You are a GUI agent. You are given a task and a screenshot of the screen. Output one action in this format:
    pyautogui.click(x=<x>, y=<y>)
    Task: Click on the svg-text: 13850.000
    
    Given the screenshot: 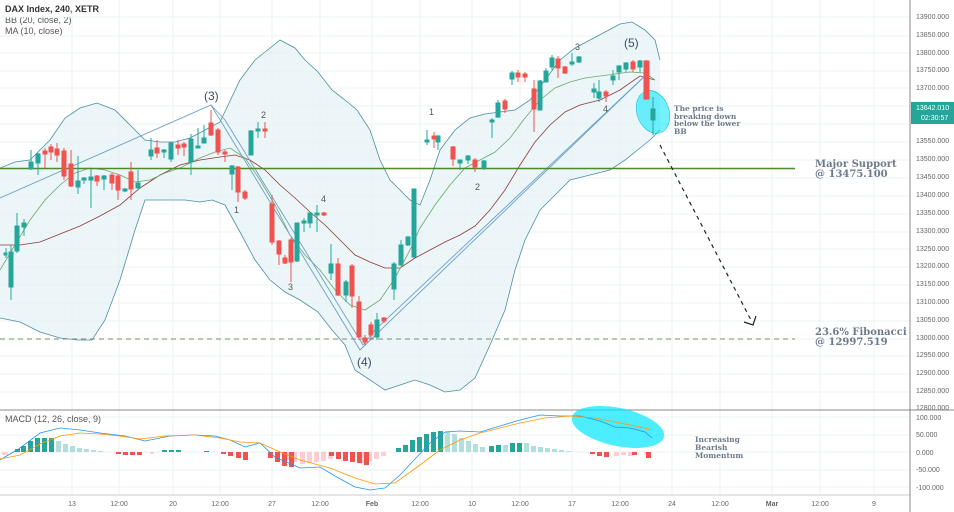 What is the action you would take?
    pyautogui.click(x=932, y=35)
    